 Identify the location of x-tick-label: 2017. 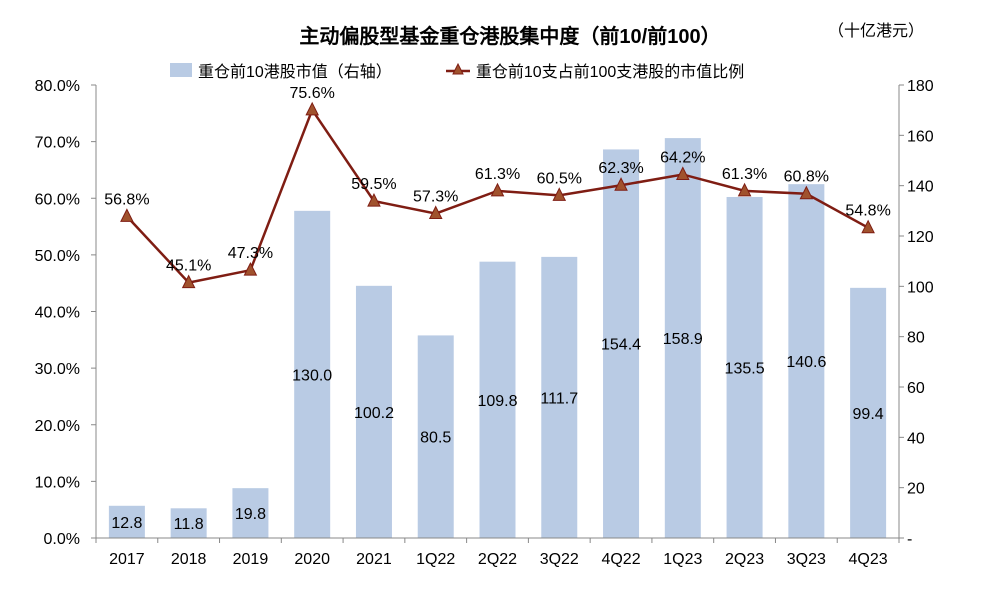
(127, 559).